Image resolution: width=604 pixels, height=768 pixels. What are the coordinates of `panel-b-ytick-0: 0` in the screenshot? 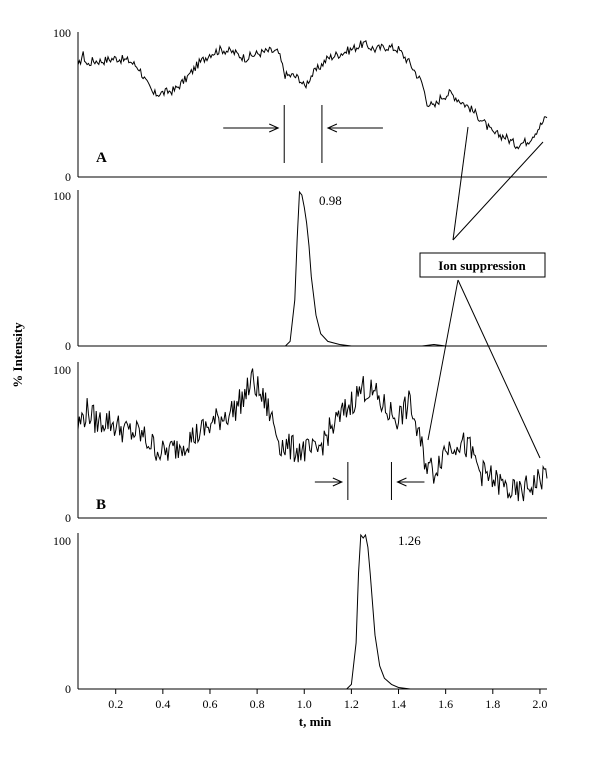 It's located at (68, 518).